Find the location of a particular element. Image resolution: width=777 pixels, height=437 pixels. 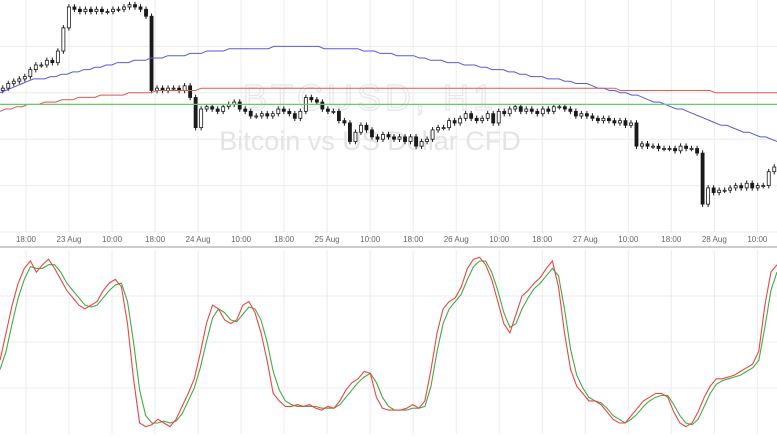

x-tick-label: 27 Aug is located at coordinates (585, 239).